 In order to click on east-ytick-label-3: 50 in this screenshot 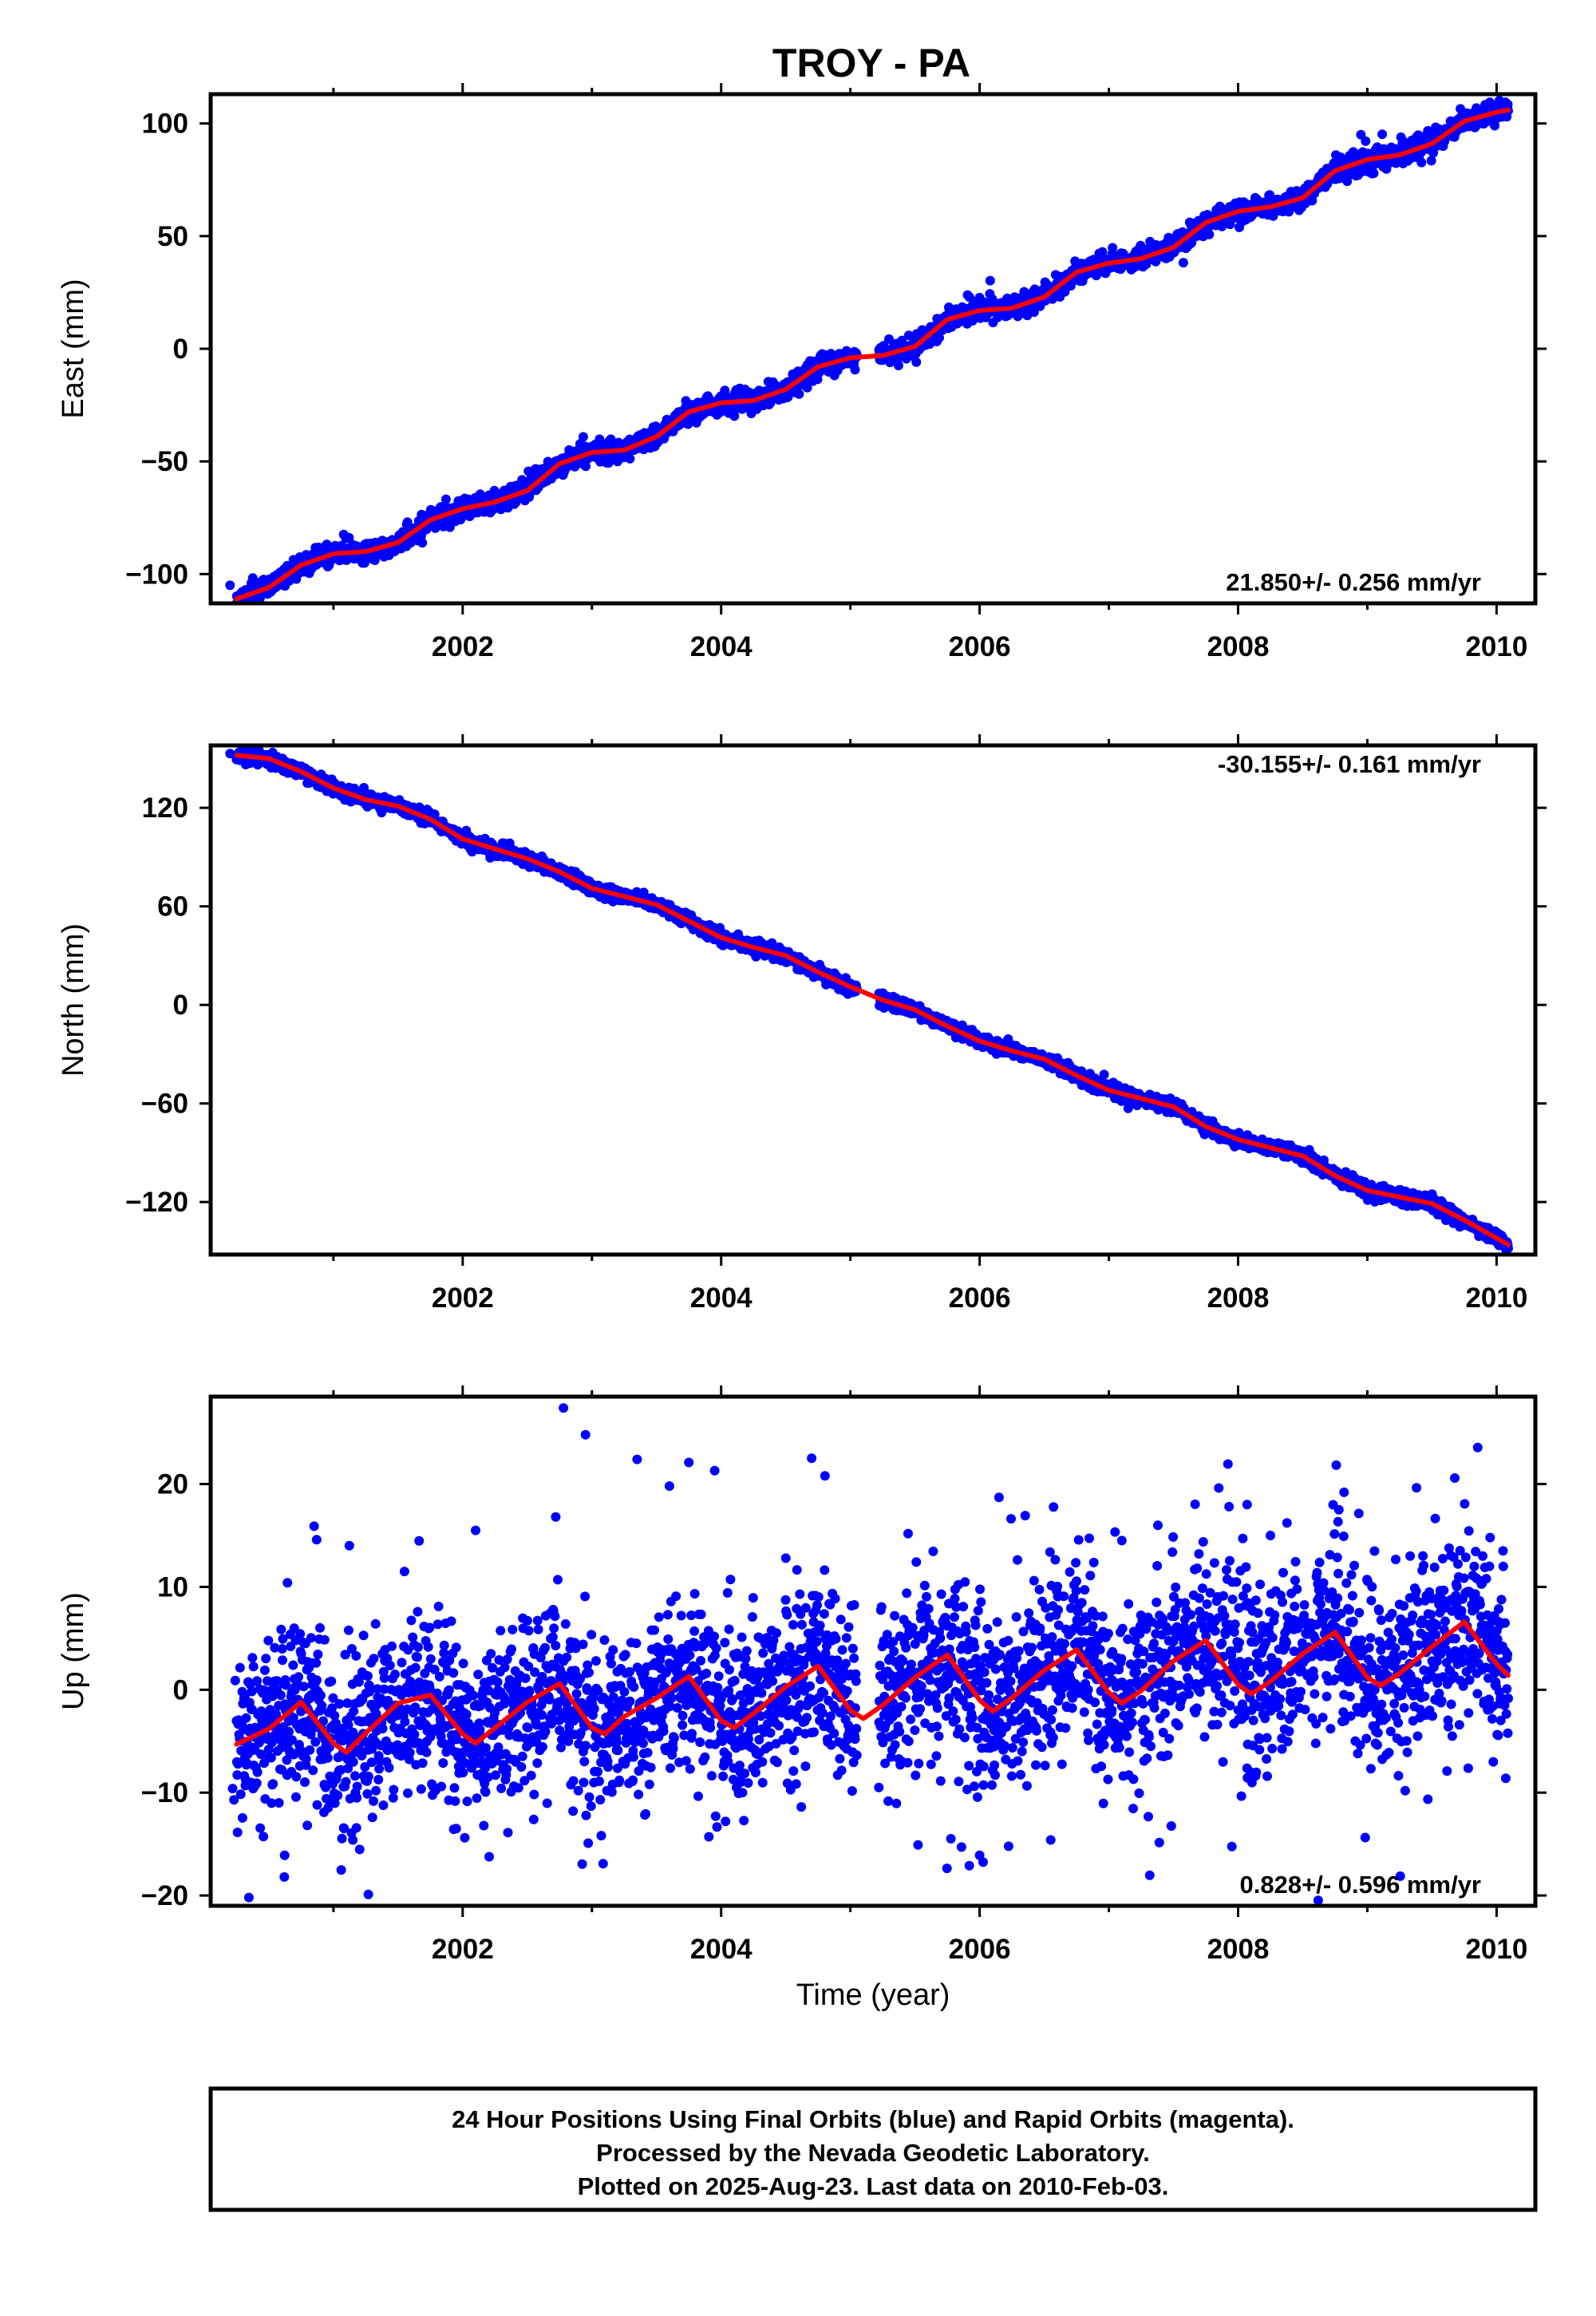, I will do `click(172, 236)`.